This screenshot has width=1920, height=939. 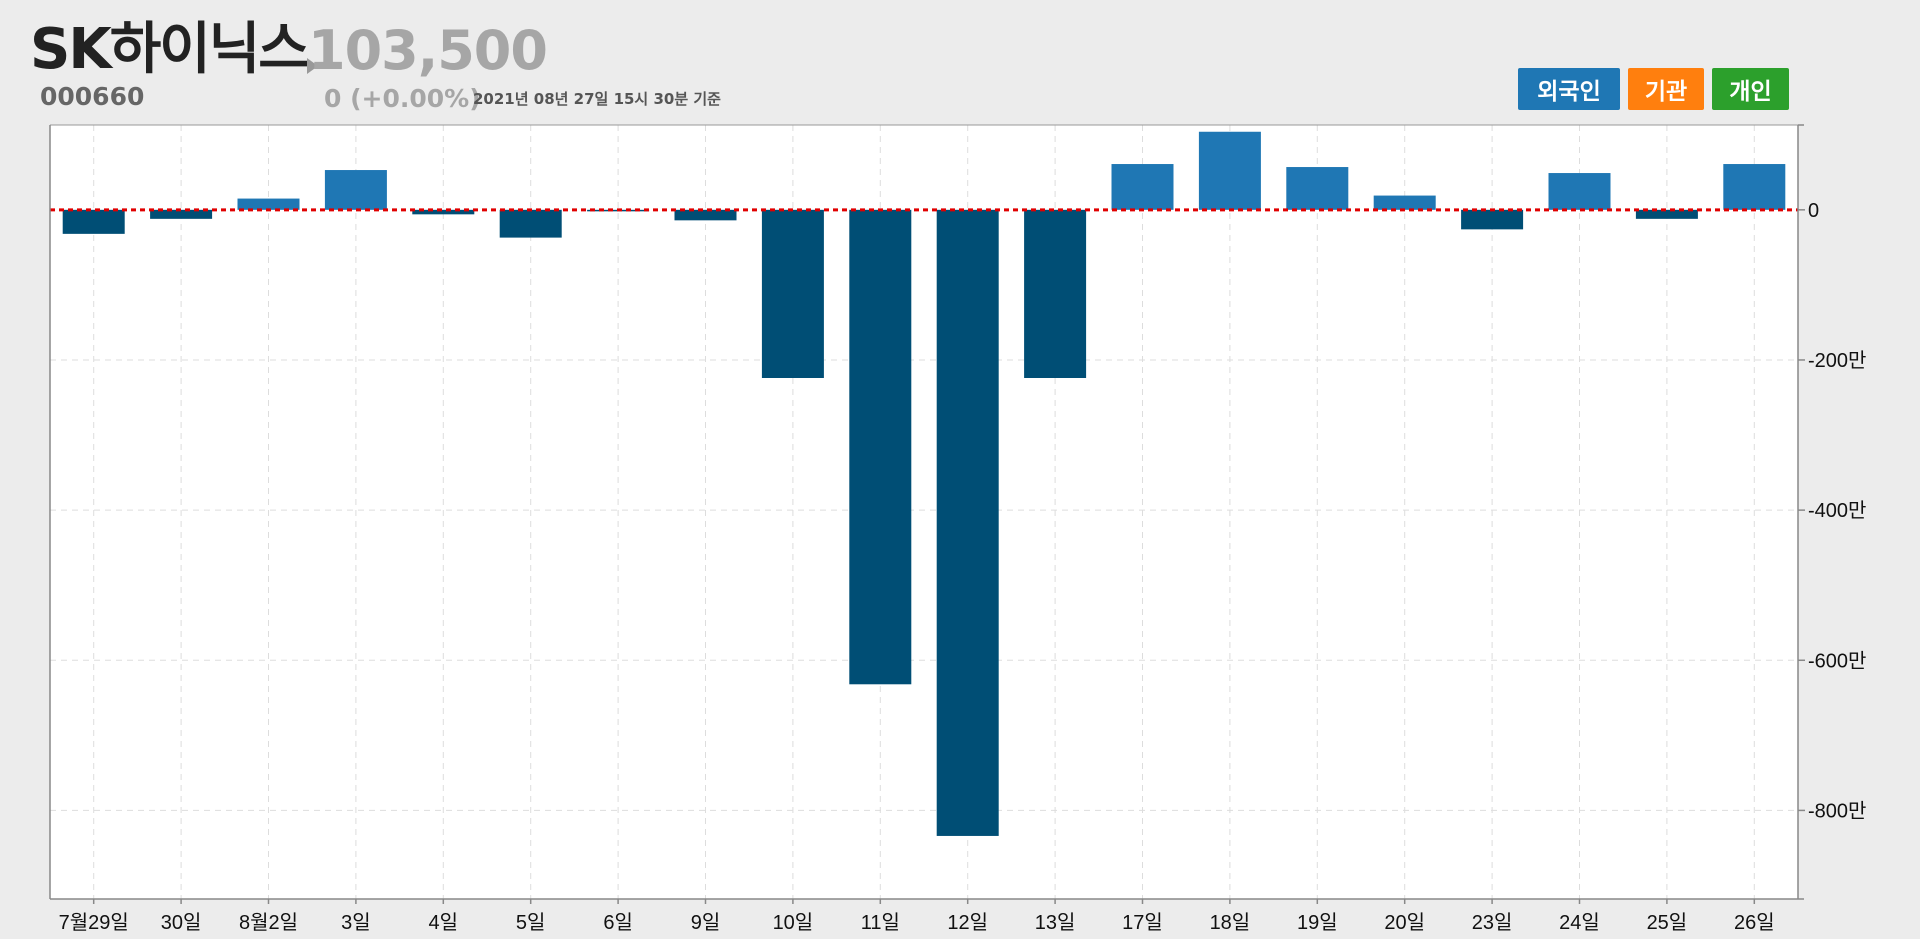 What do you see at coordinates (444, 922) in the screenshot?
I see `x-tick-label: 4일` at bounding box center [444, 922].